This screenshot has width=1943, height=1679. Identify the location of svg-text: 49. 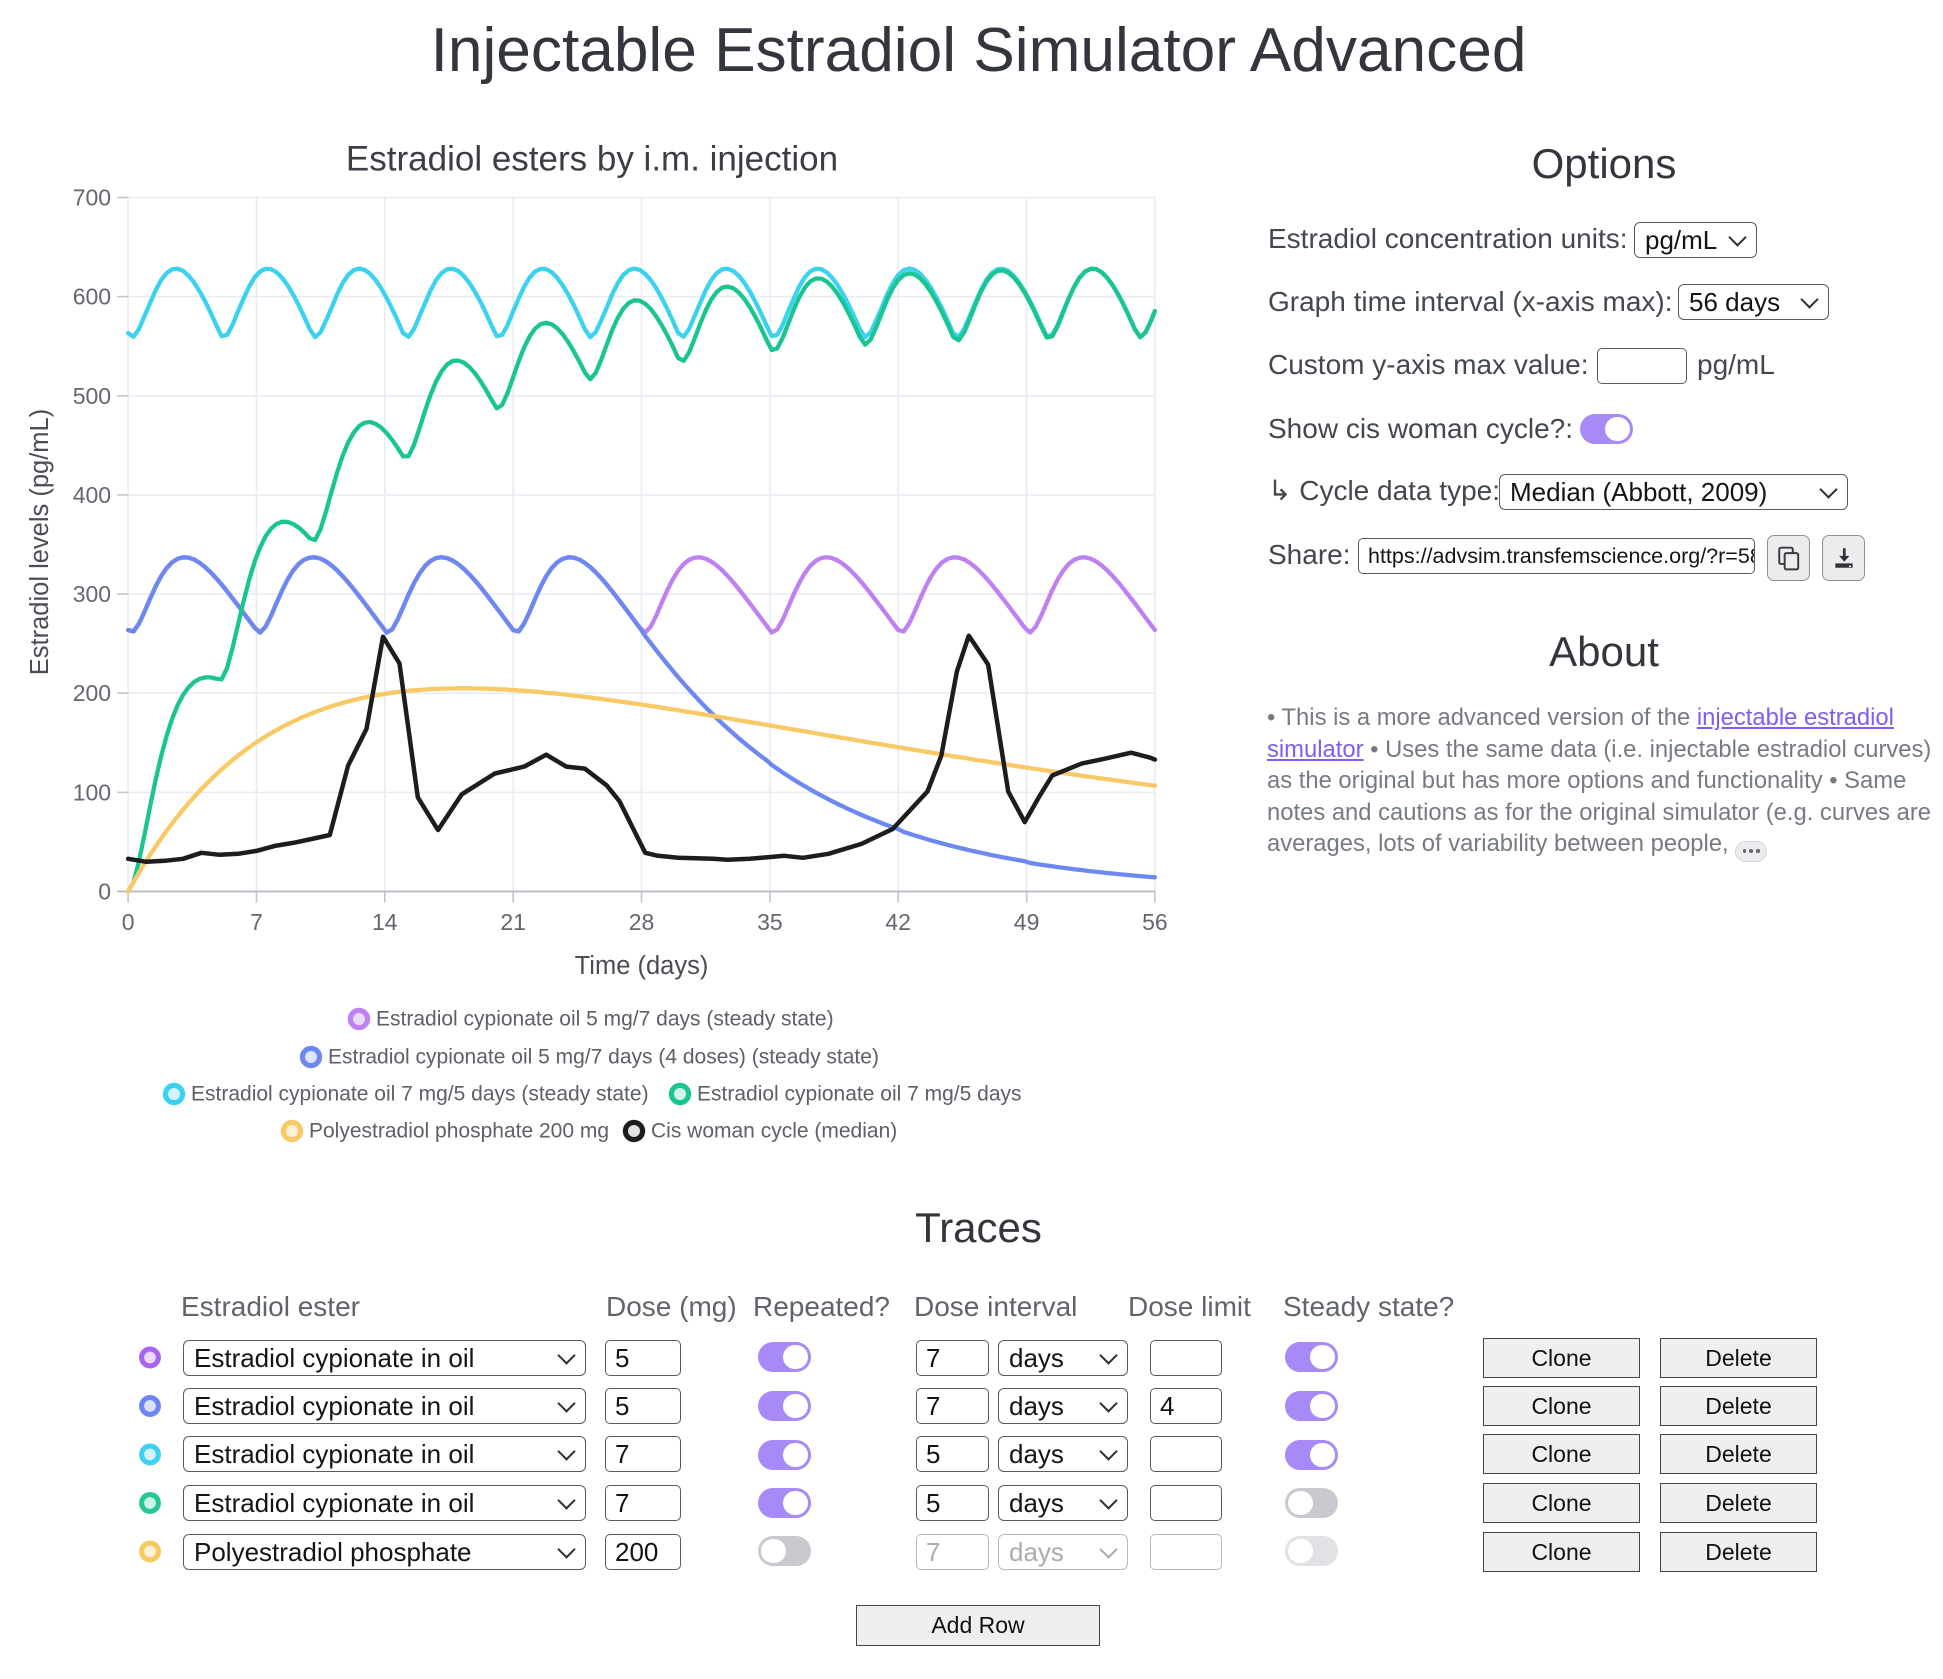
(1027, 922).